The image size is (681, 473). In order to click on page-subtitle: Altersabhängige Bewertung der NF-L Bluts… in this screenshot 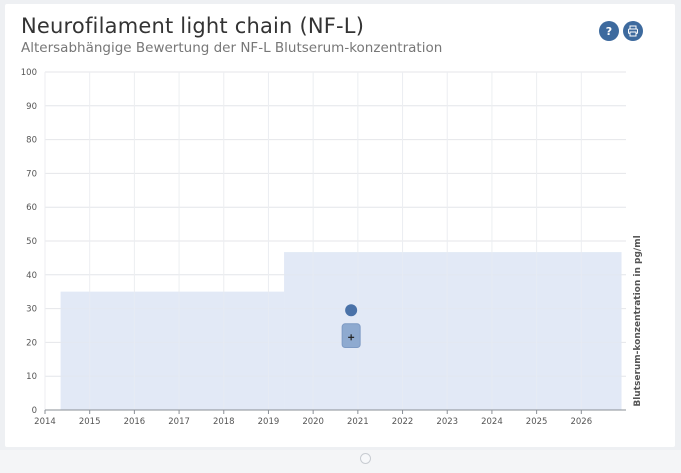, I will do `click(232, 48)`.